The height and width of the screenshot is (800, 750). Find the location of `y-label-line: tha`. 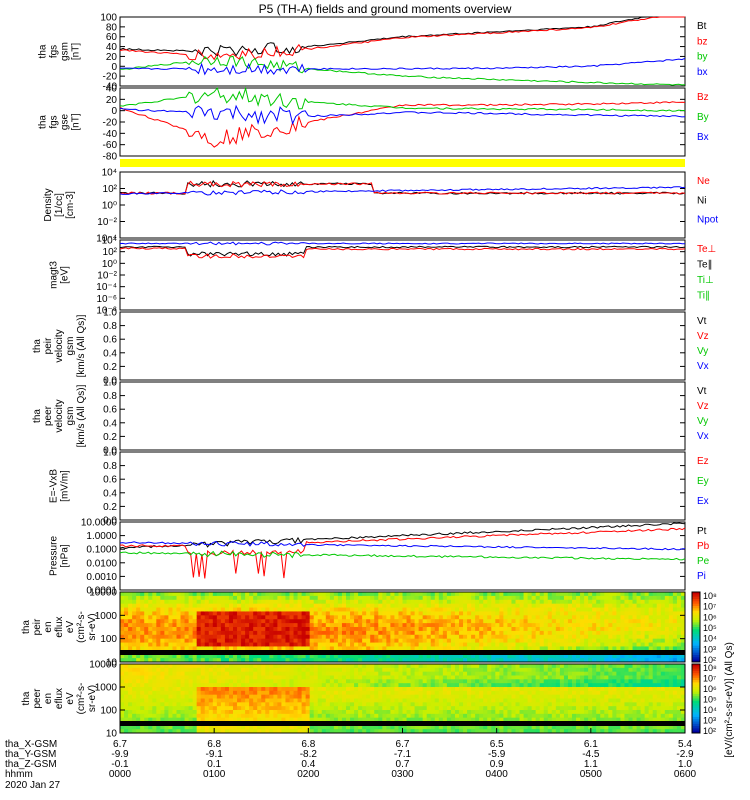

y-label-line: tha is located at coordinates (37, 346).